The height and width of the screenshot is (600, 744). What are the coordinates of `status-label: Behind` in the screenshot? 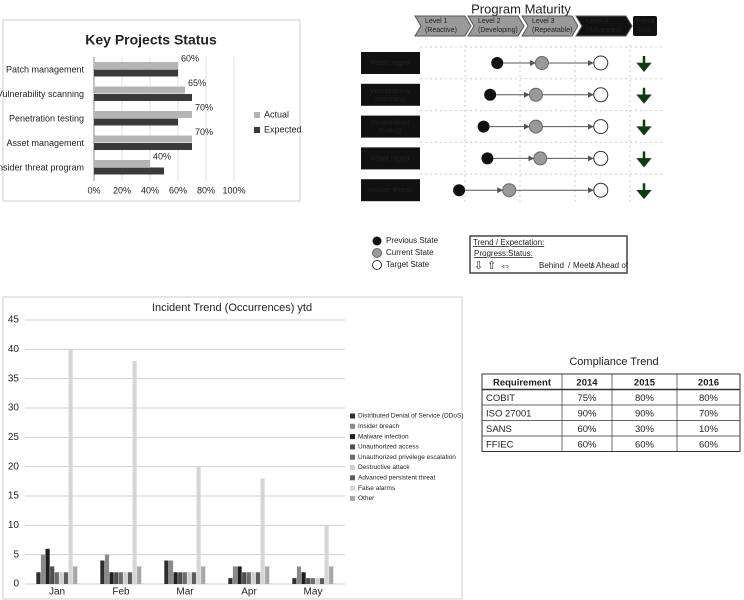 It's located at (551, 265).